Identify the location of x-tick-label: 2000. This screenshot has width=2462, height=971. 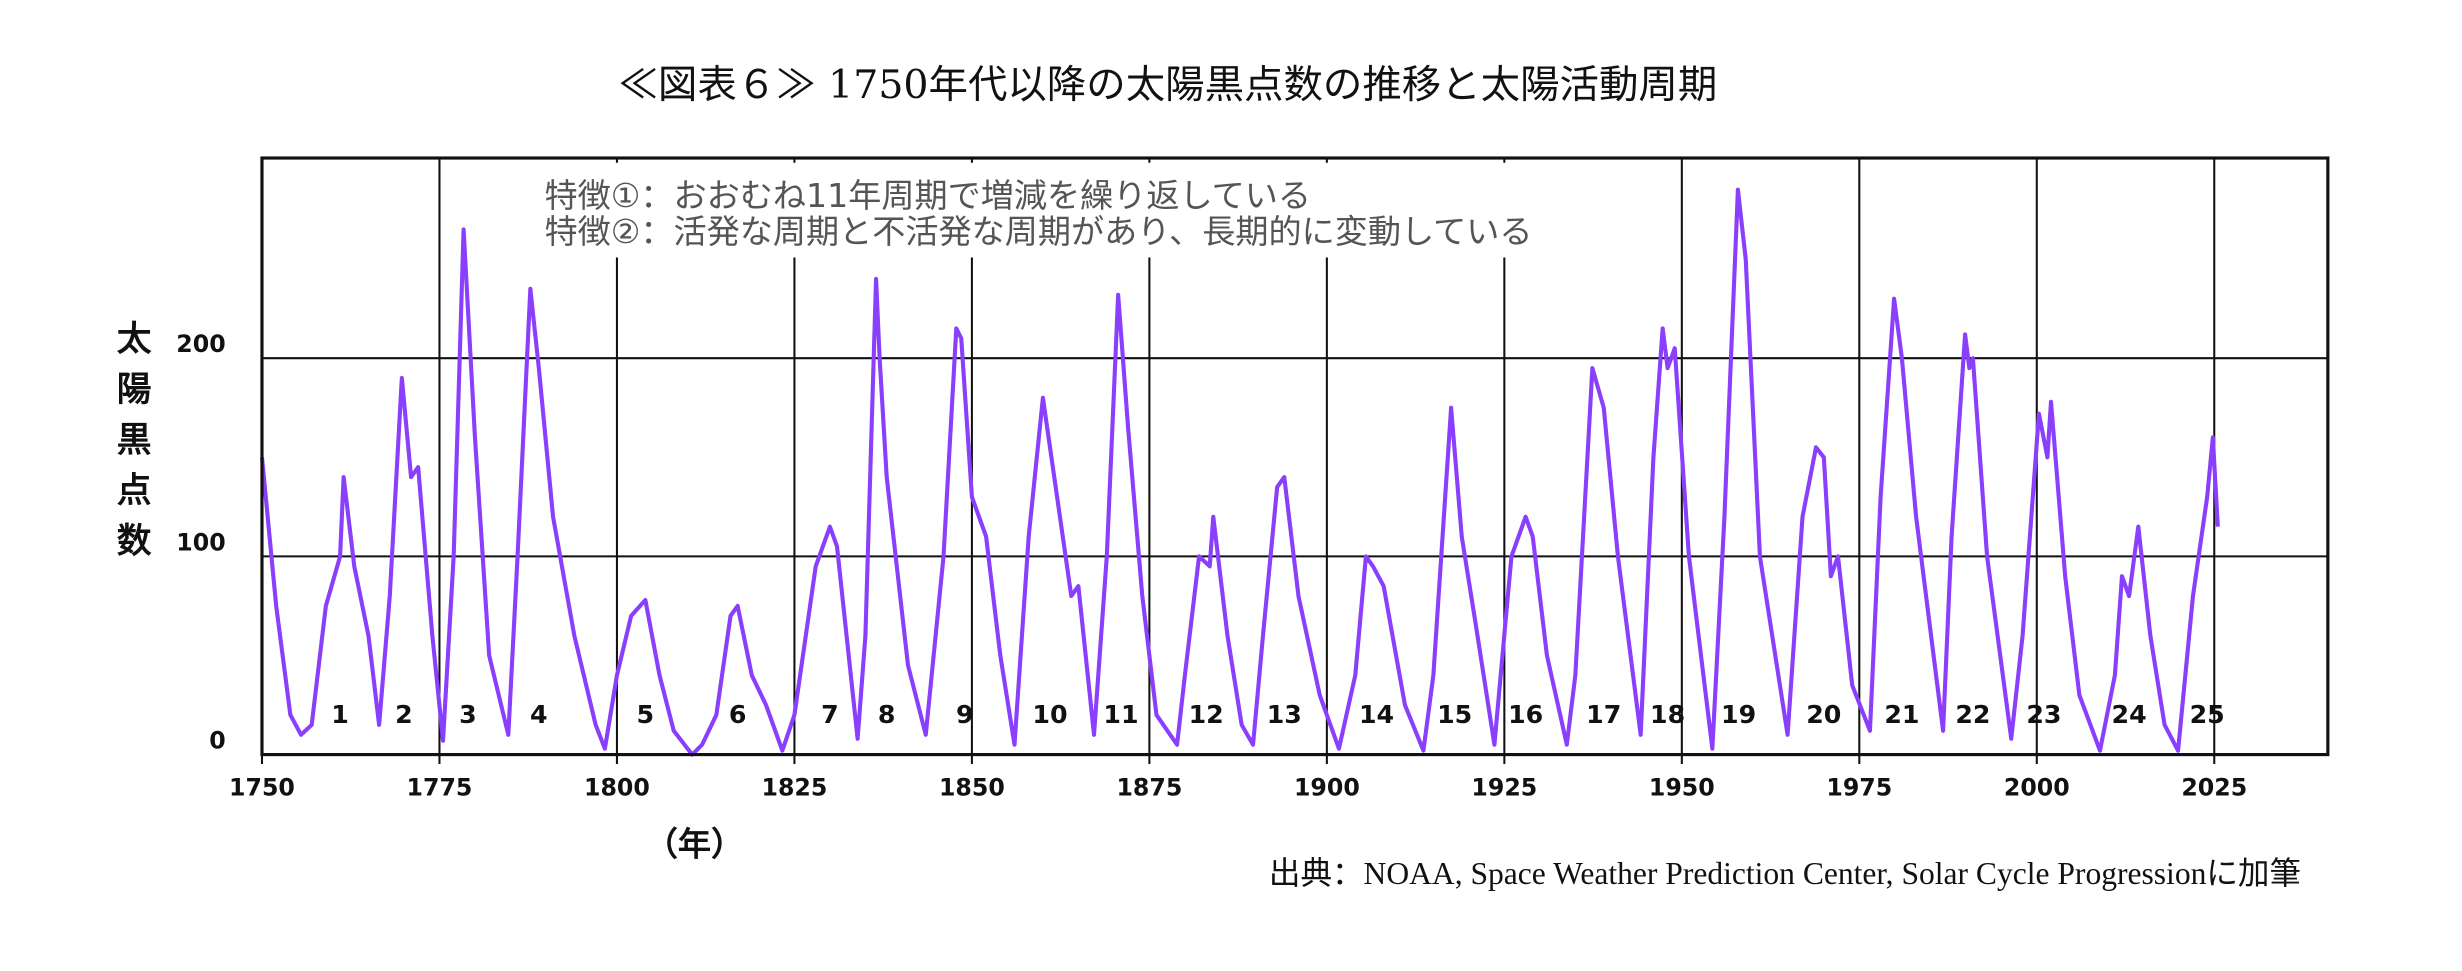
(2037, 788).